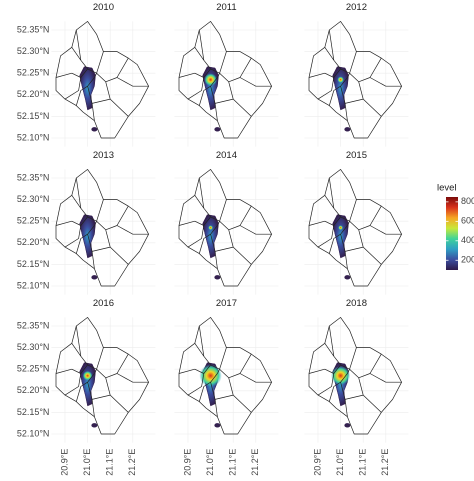 The height and width of the screenshot is (481, 474). Describe the element at coordinates (356, 7) in the screenshot. I see `panel-title: 2012` at that location.